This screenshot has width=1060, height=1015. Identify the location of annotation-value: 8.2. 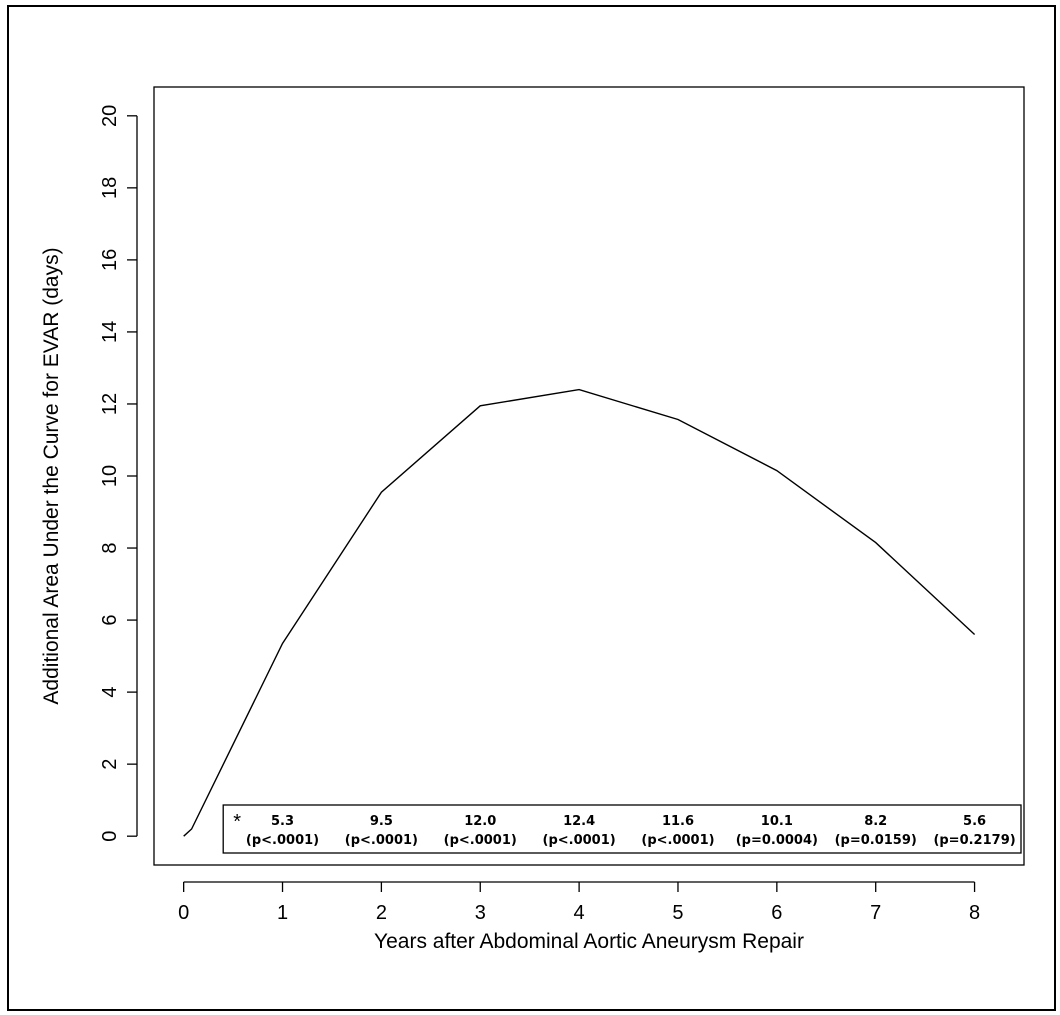
(875, 821).